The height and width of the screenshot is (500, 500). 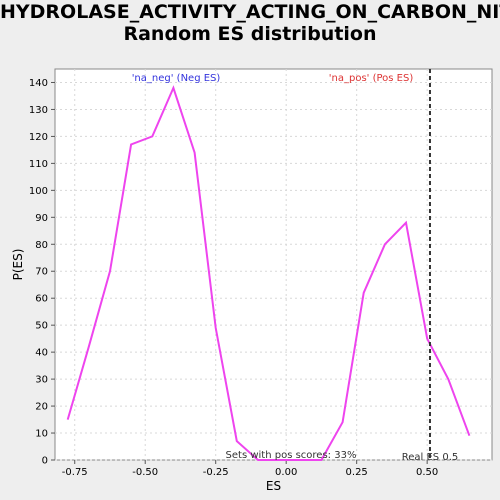 I want to click on y-tick-label: 50, so click(x=41, y=326).